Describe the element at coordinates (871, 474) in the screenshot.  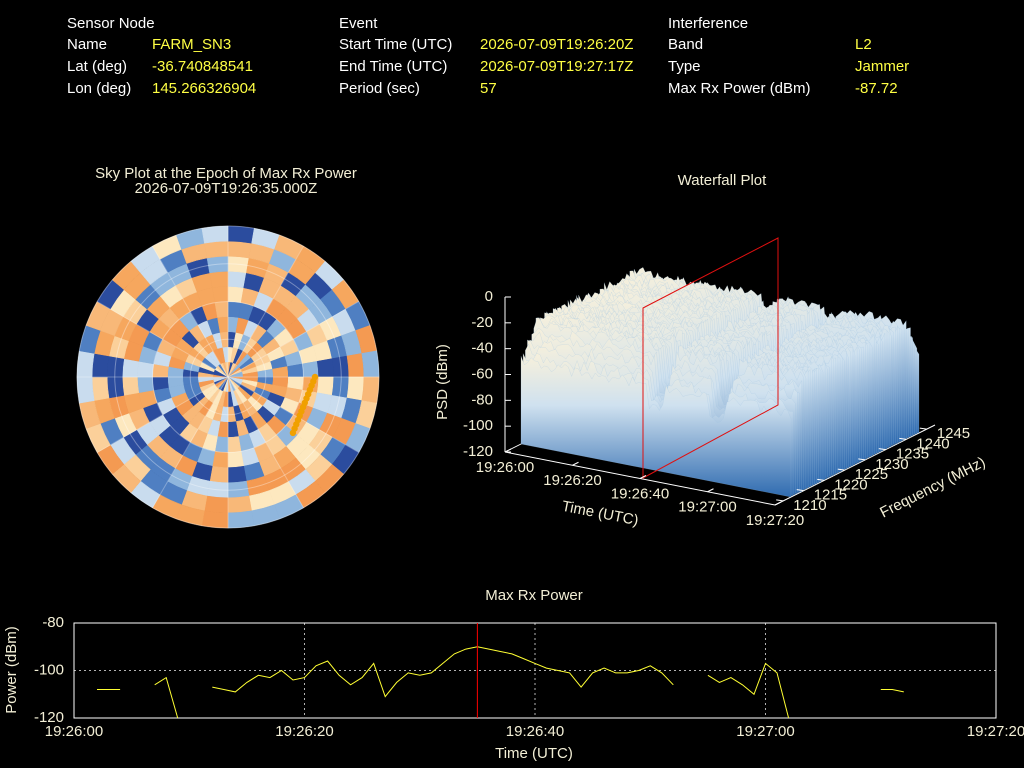
I see `y-tick-label: 1225` at that location.